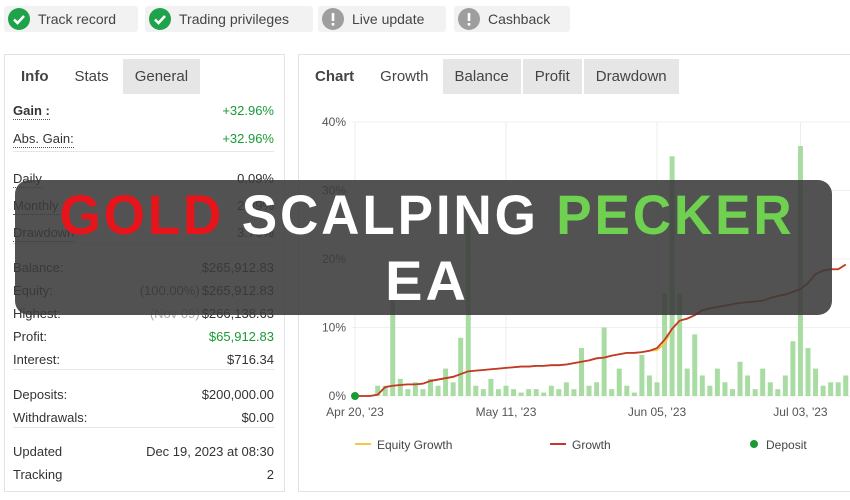 Image resolution: width=850 pixels, height=500 pixels. What do you see at coordinates (91, 76) in the screenshot?
I see `tab: Stats` at bounding box center [91, 76].